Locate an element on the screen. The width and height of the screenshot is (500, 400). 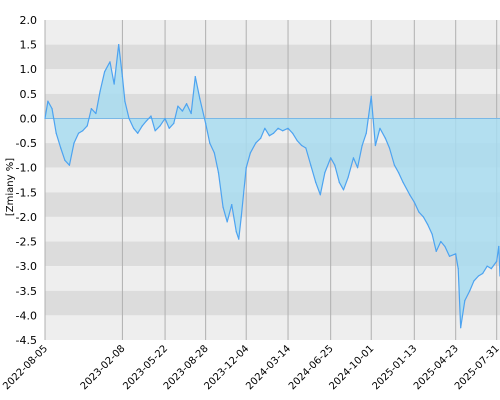
y-tick-label: -4.0 is located at coordinates (26, 315).